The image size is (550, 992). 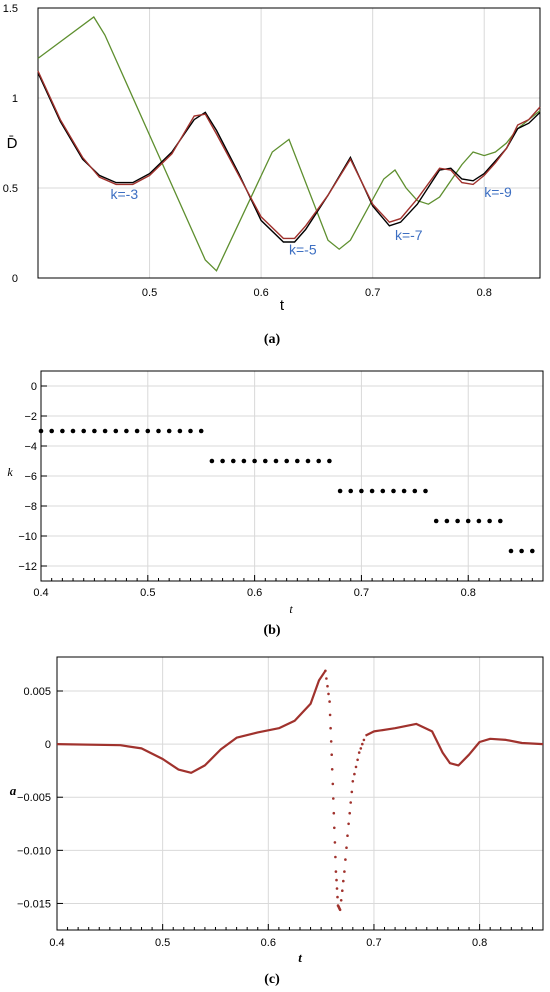 I want to click on chart-a-xtick-label: 0.5, so click(x=149, y=293).